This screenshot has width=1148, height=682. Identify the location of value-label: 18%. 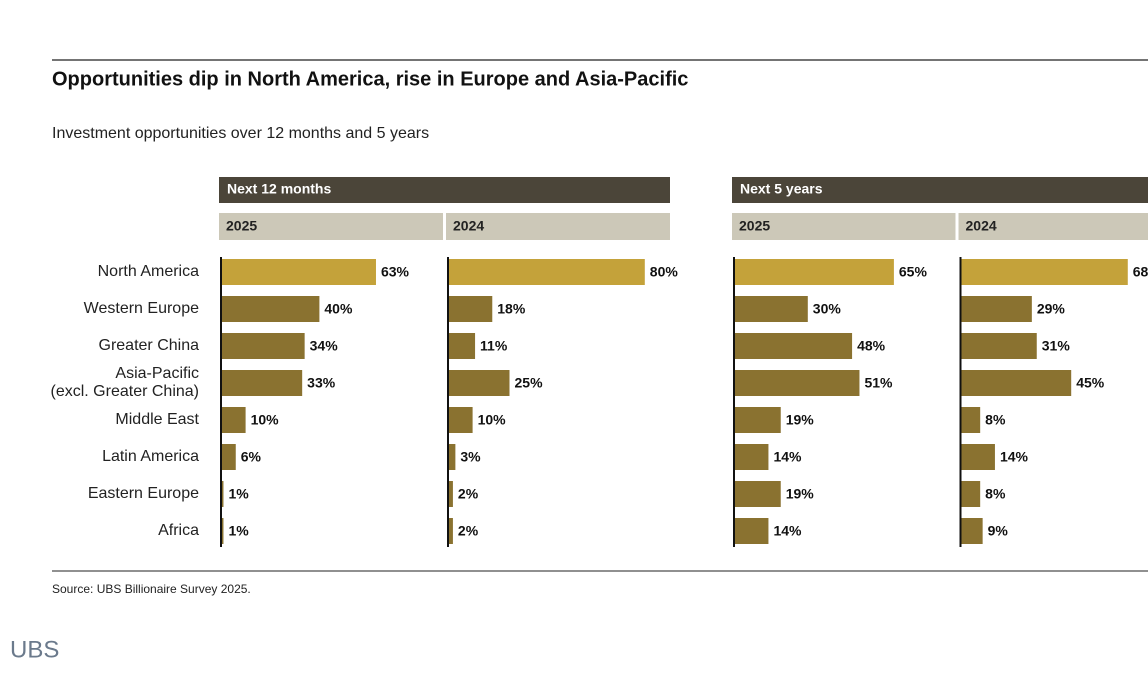
(511, 309).